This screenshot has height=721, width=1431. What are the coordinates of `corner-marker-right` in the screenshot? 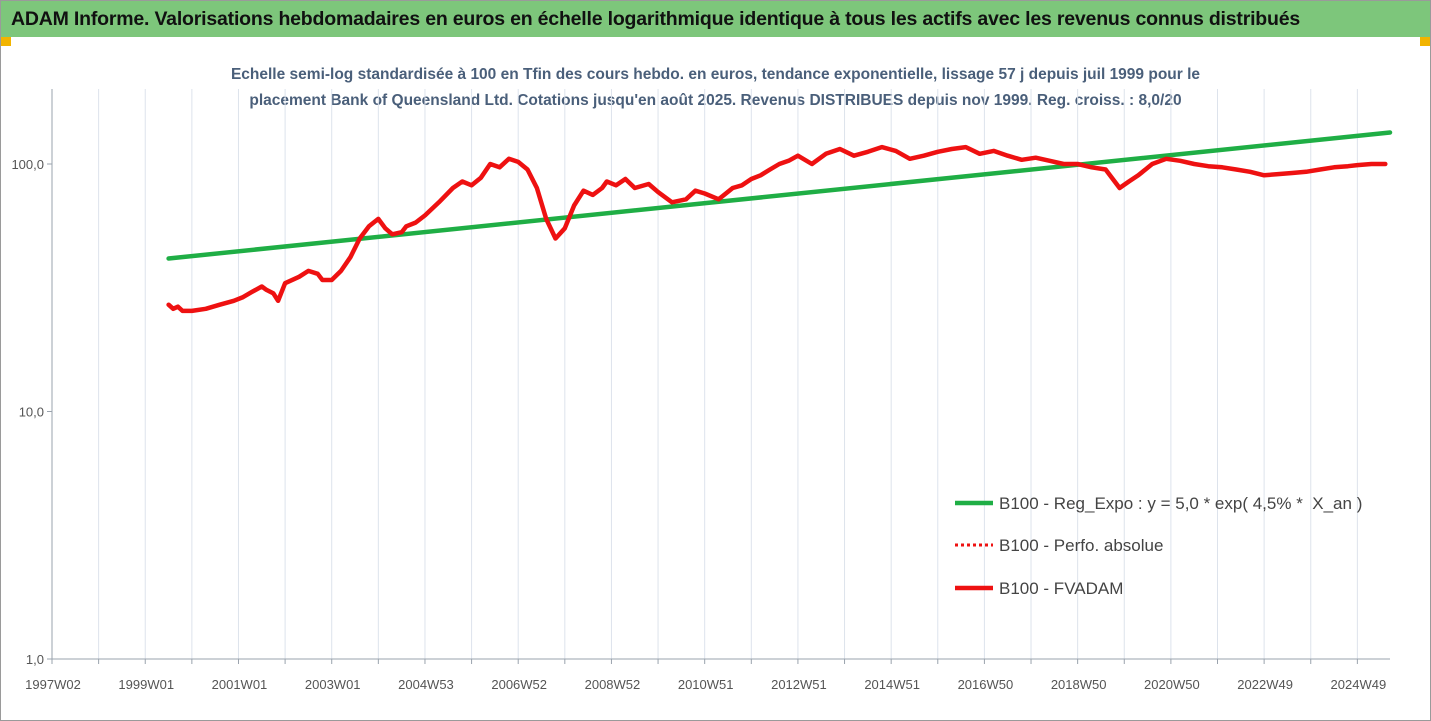 It's located at (1425, 41).